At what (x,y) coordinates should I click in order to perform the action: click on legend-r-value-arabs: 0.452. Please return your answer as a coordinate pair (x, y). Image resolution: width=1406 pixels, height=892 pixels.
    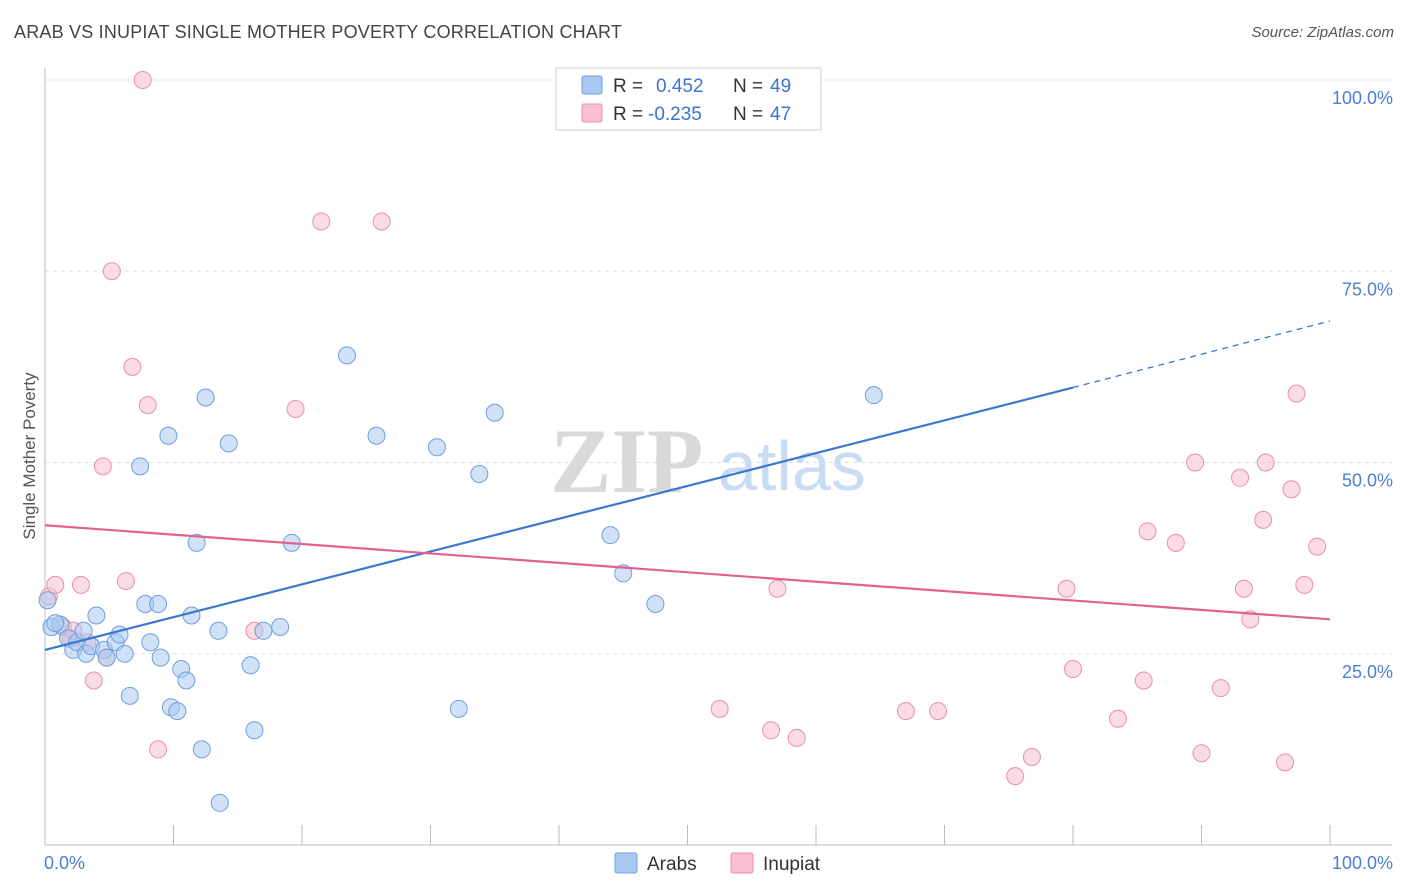
    Looking at the image, I should click on (680, 86).